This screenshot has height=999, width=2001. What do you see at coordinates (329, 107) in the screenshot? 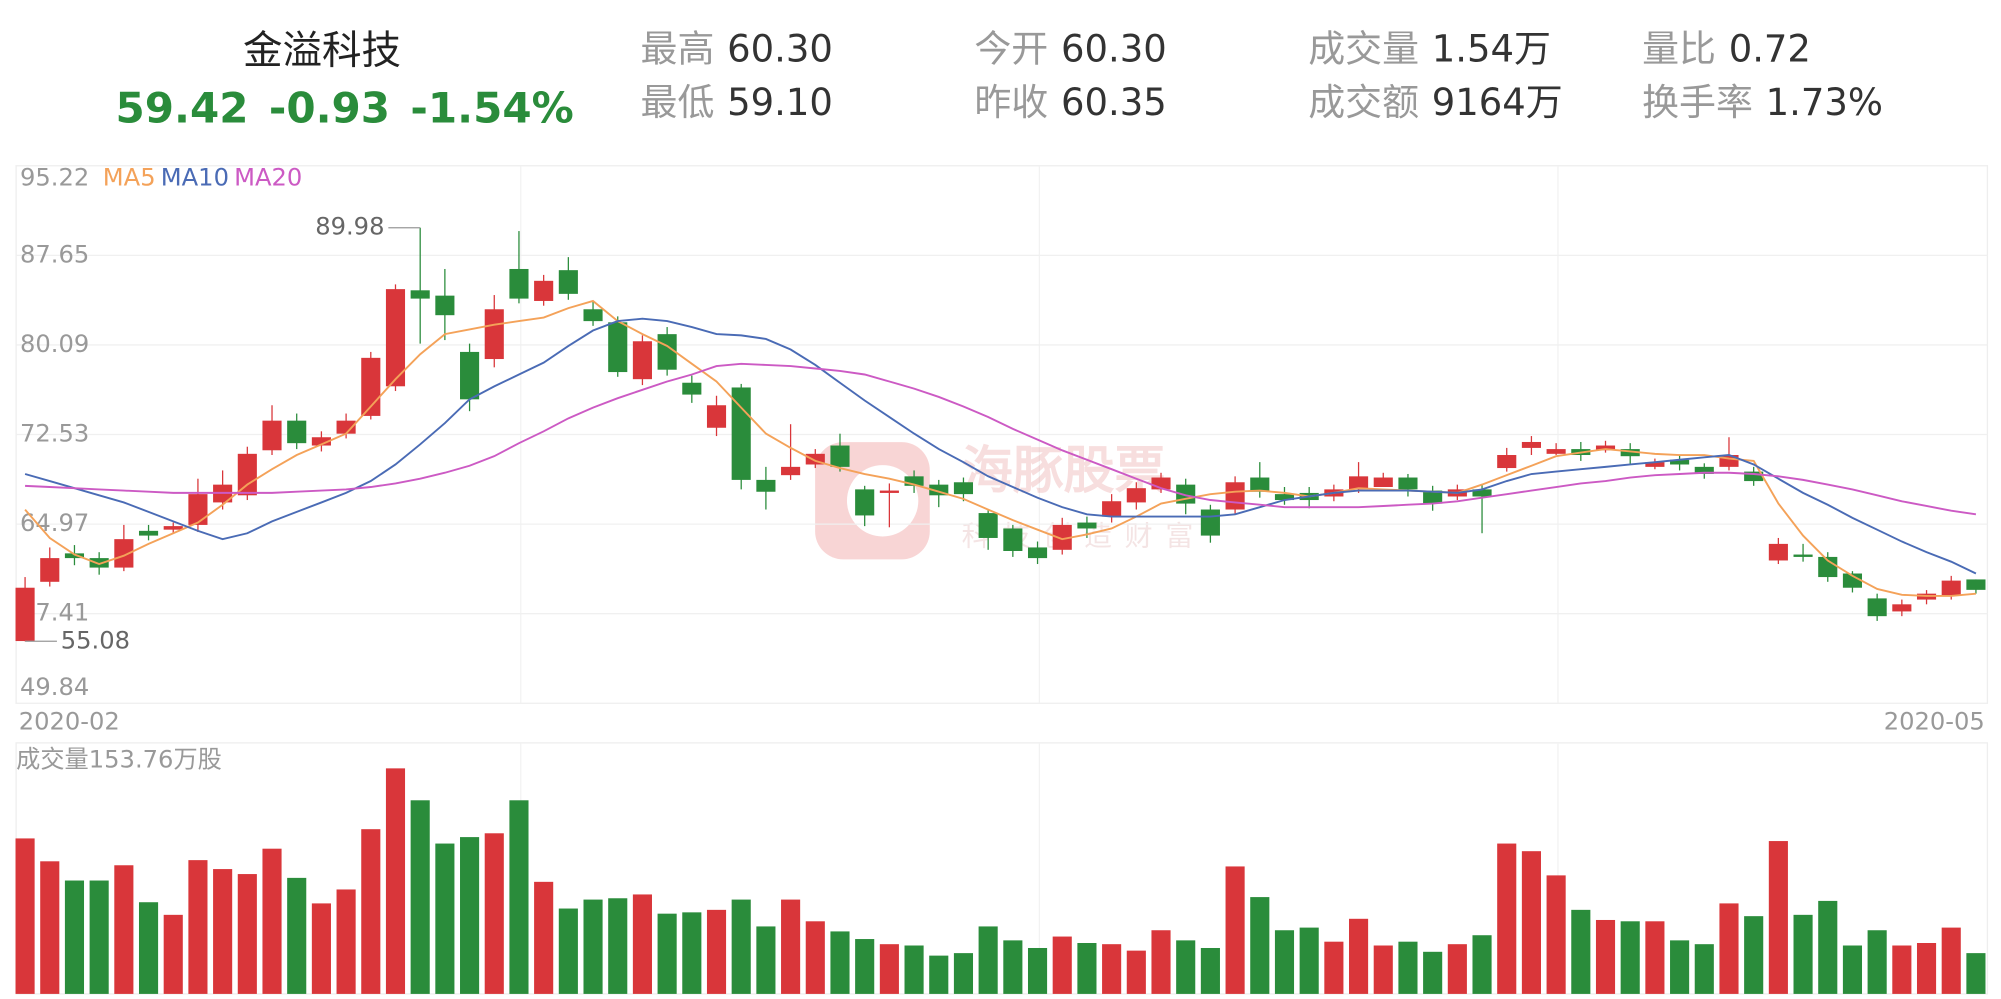
I see `price-change: -0.93` at bounding box center [329, 107].